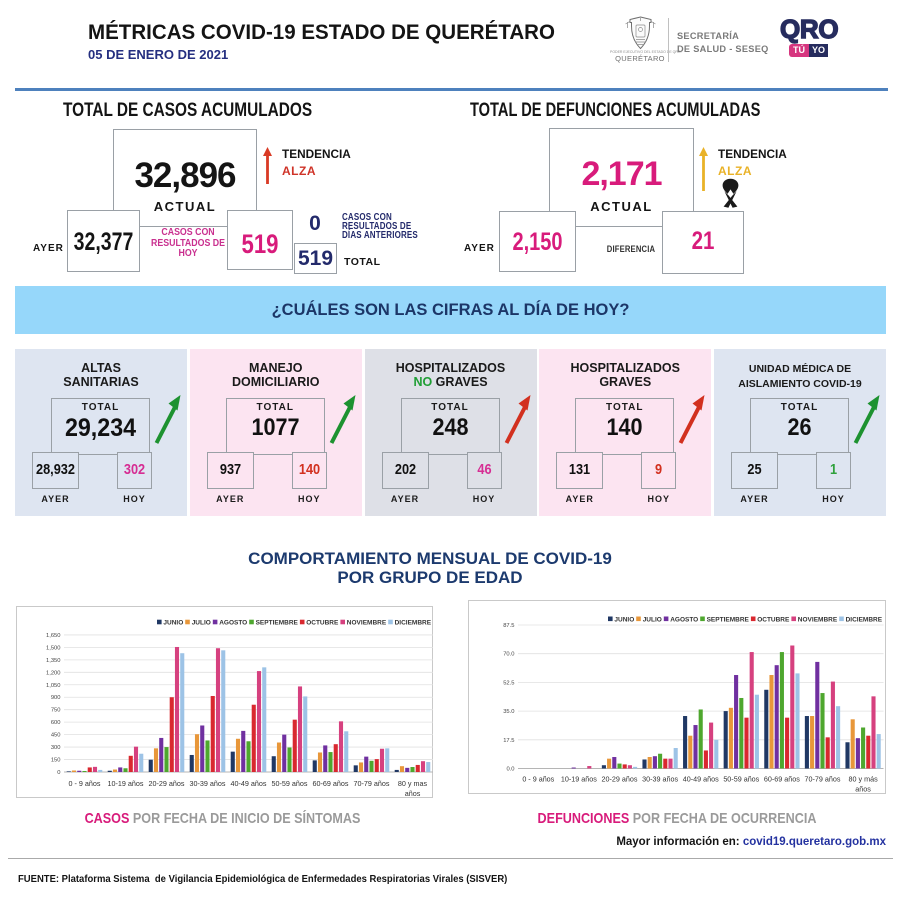 The width and height of the screenshot is (900, 900). I want to click on svg-text: 450, so click(56, 736).